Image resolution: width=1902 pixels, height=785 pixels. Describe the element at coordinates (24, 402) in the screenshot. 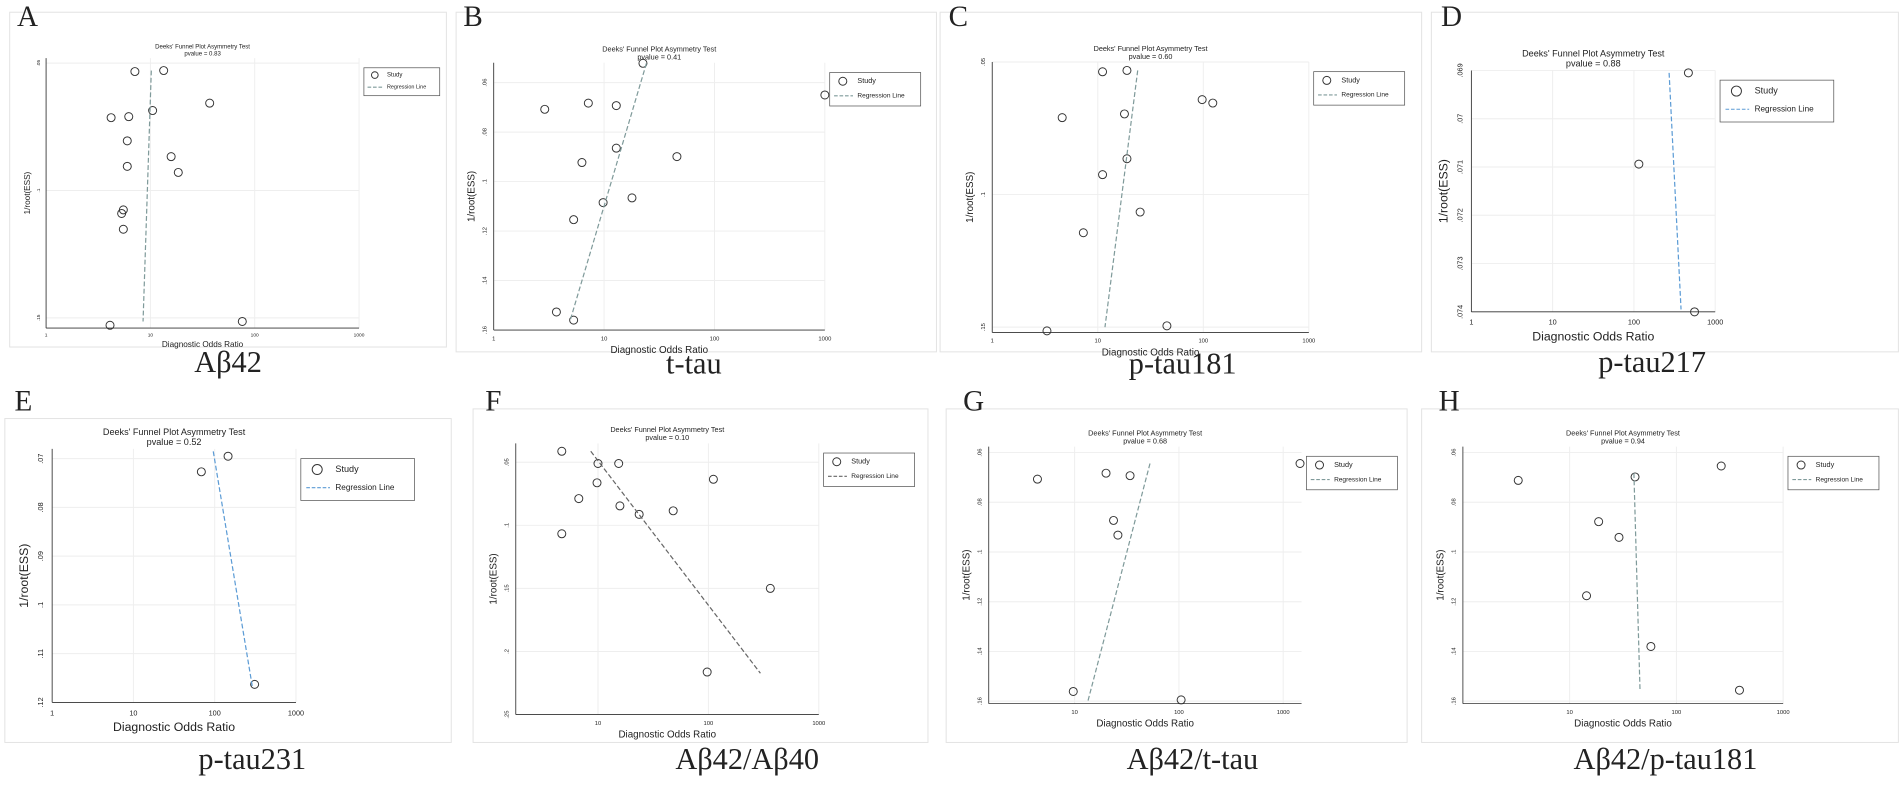

I see `panel-letter: E` at that location.